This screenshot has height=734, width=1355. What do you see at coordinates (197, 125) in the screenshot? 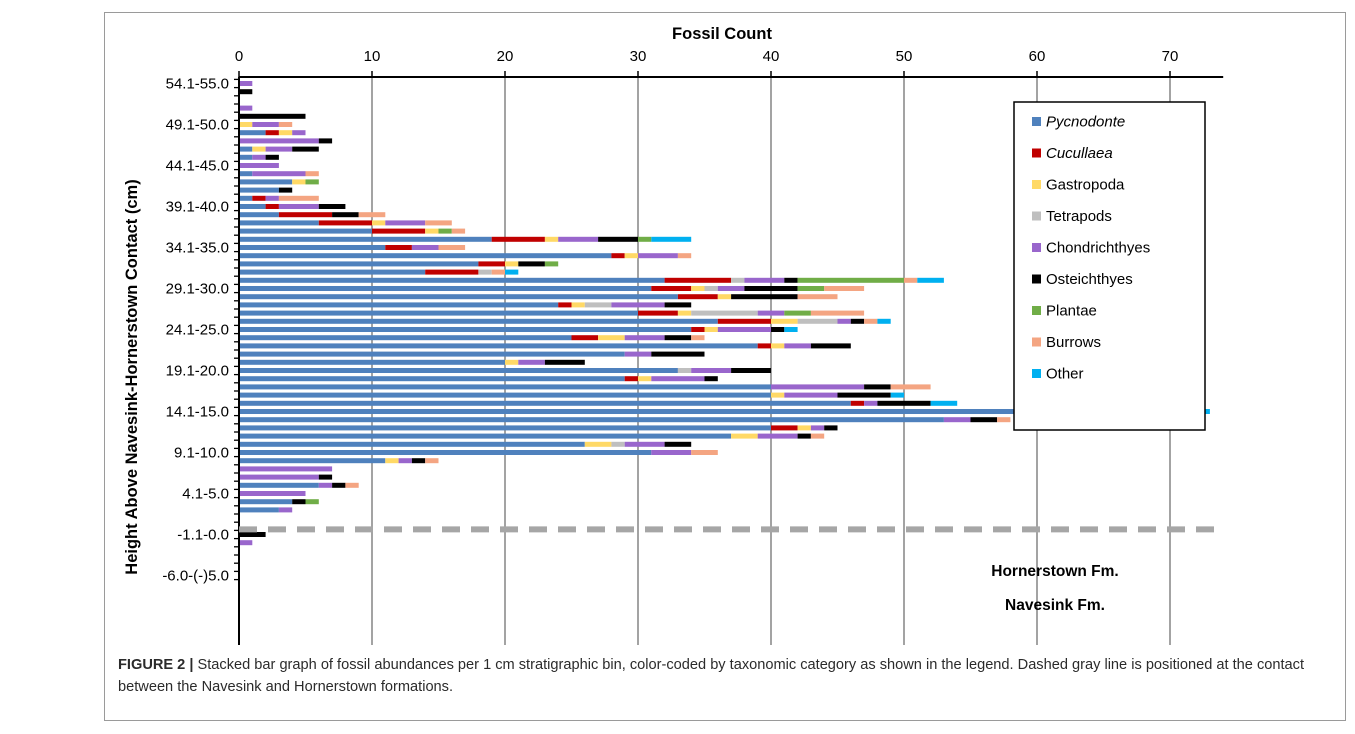
I see `y-tick-label: 49.1-50.0` at bounding box center [197, 125].